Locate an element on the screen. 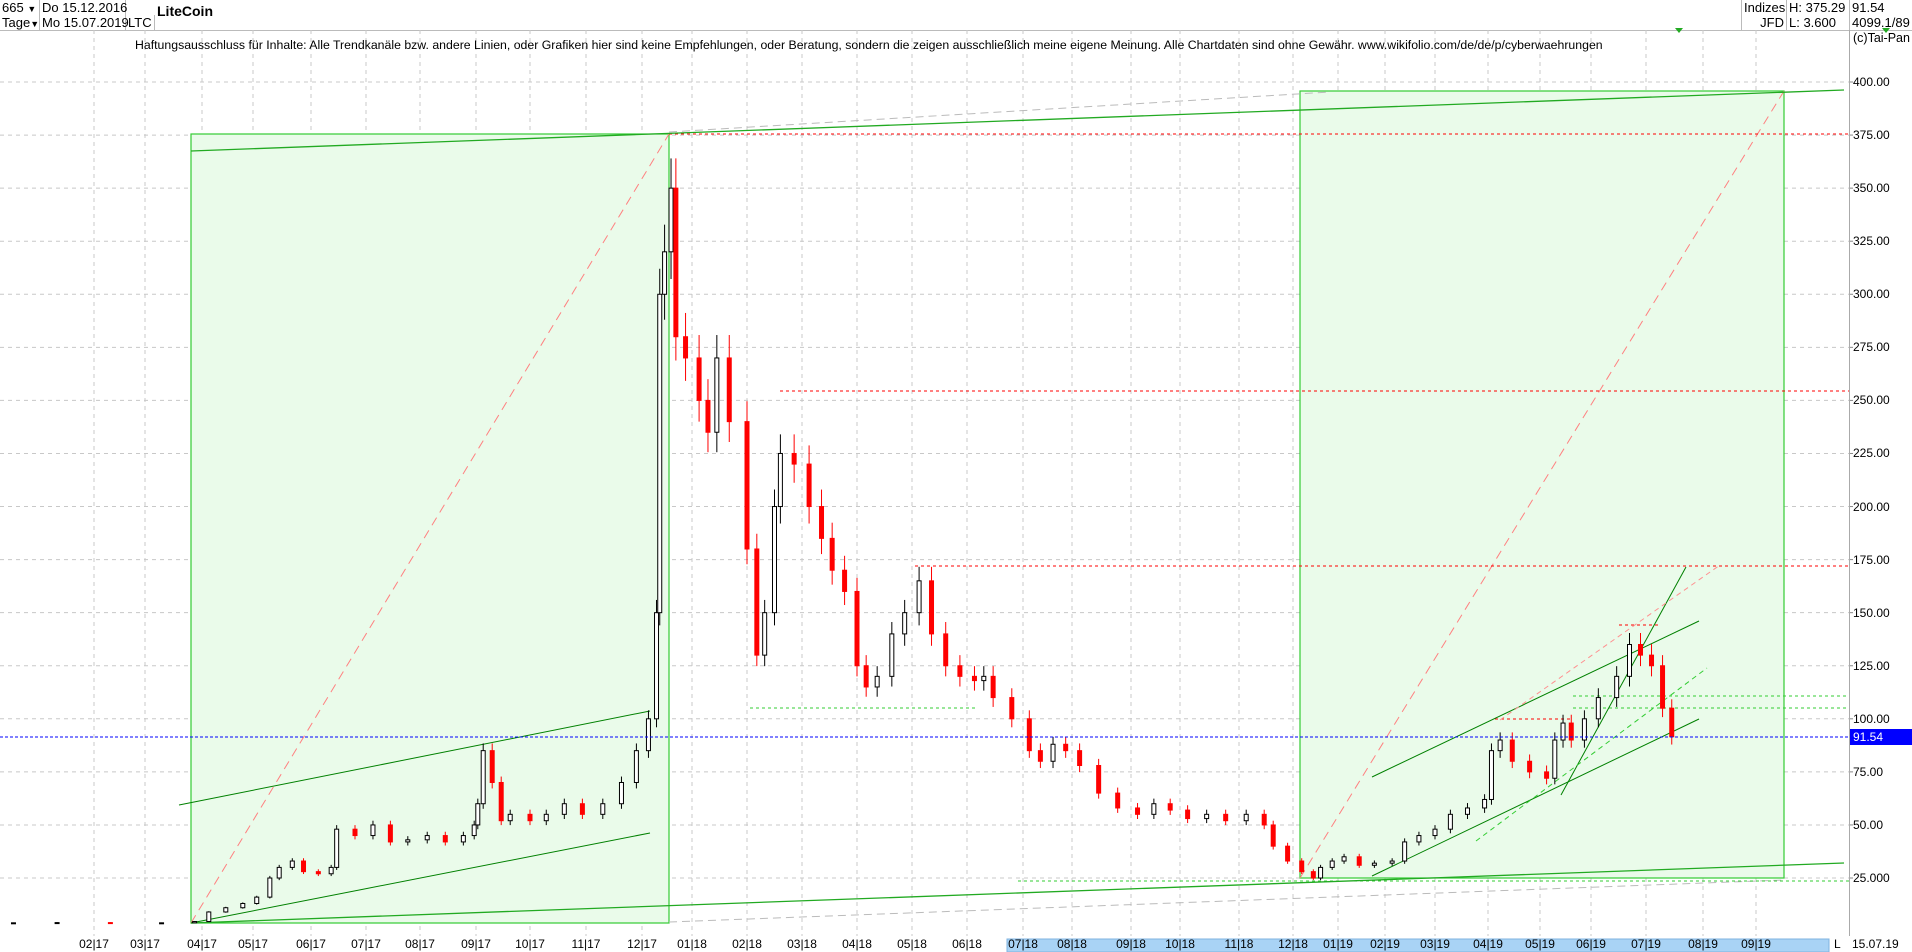  bars-count-select: 665 ▼ is located at coordinates (20, 7).